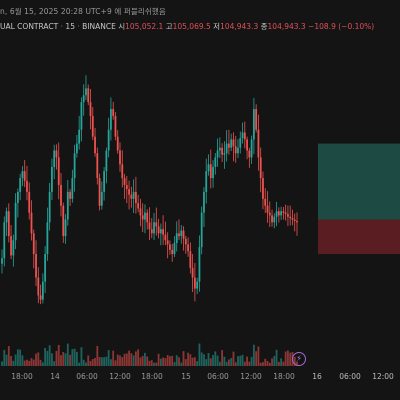  What do you see at coordinates (359, 181) in the screenshot?
I see `long-position-profit-zone` at bounding box center [359, 181].